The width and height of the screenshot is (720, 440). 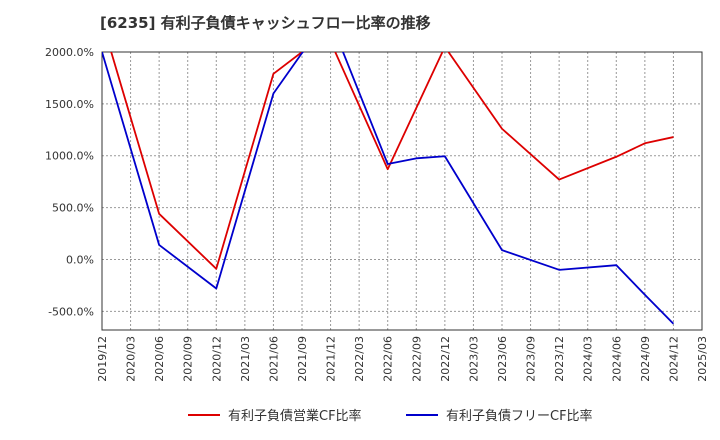 I want to click on x-tick-label: 2021/03, so click(x=245, y=359).